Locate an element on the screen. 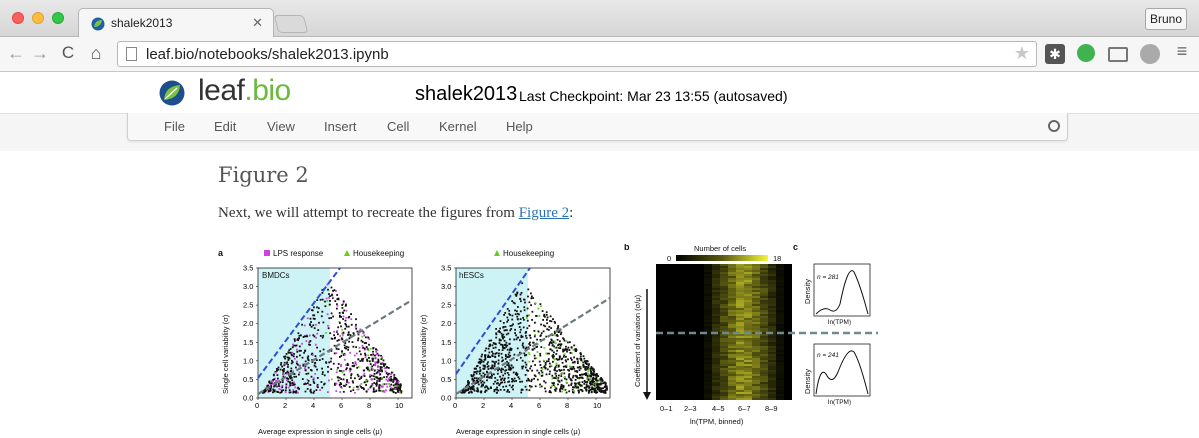  profile-button: Bruno is located at coordinates (1166, 19).